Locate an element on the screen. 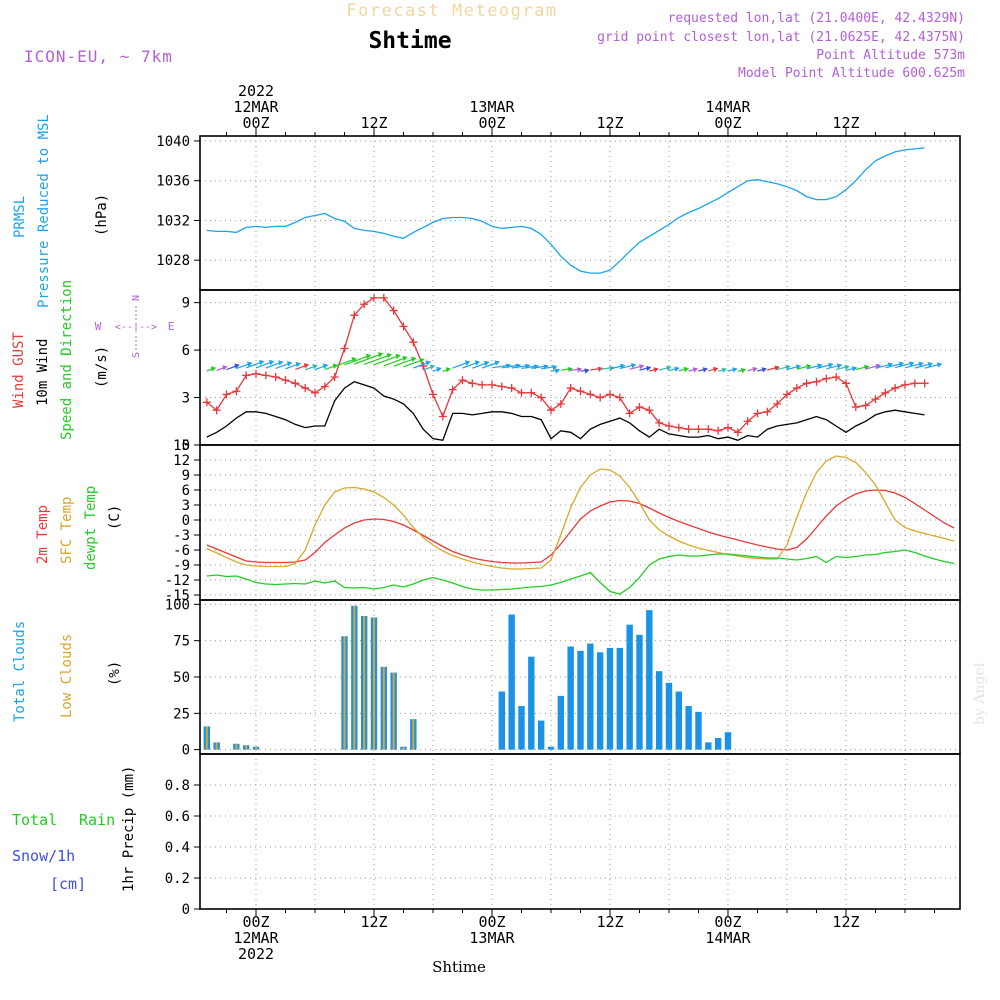 The image size is (1000, 1000). time-axis-label: 13MAR is located at coordinates (492, 107).